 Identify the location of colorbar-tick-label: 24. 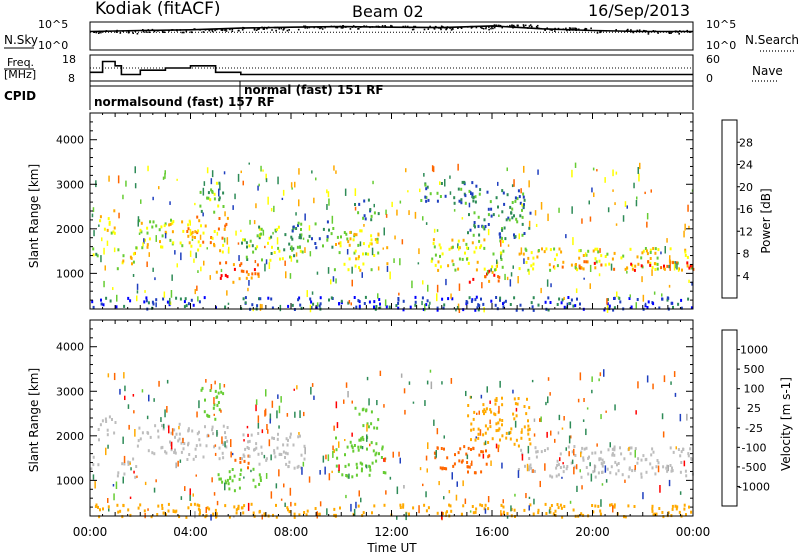
(746, 165).